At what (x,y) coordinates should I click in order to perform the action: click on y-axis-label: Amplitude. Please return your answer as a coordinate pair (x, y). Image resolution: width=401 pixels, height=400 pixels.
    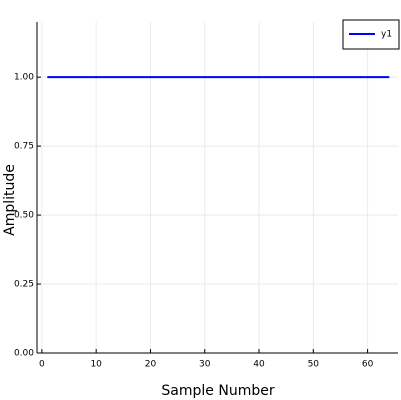
    Looking at the image, I should click on (10, 200).